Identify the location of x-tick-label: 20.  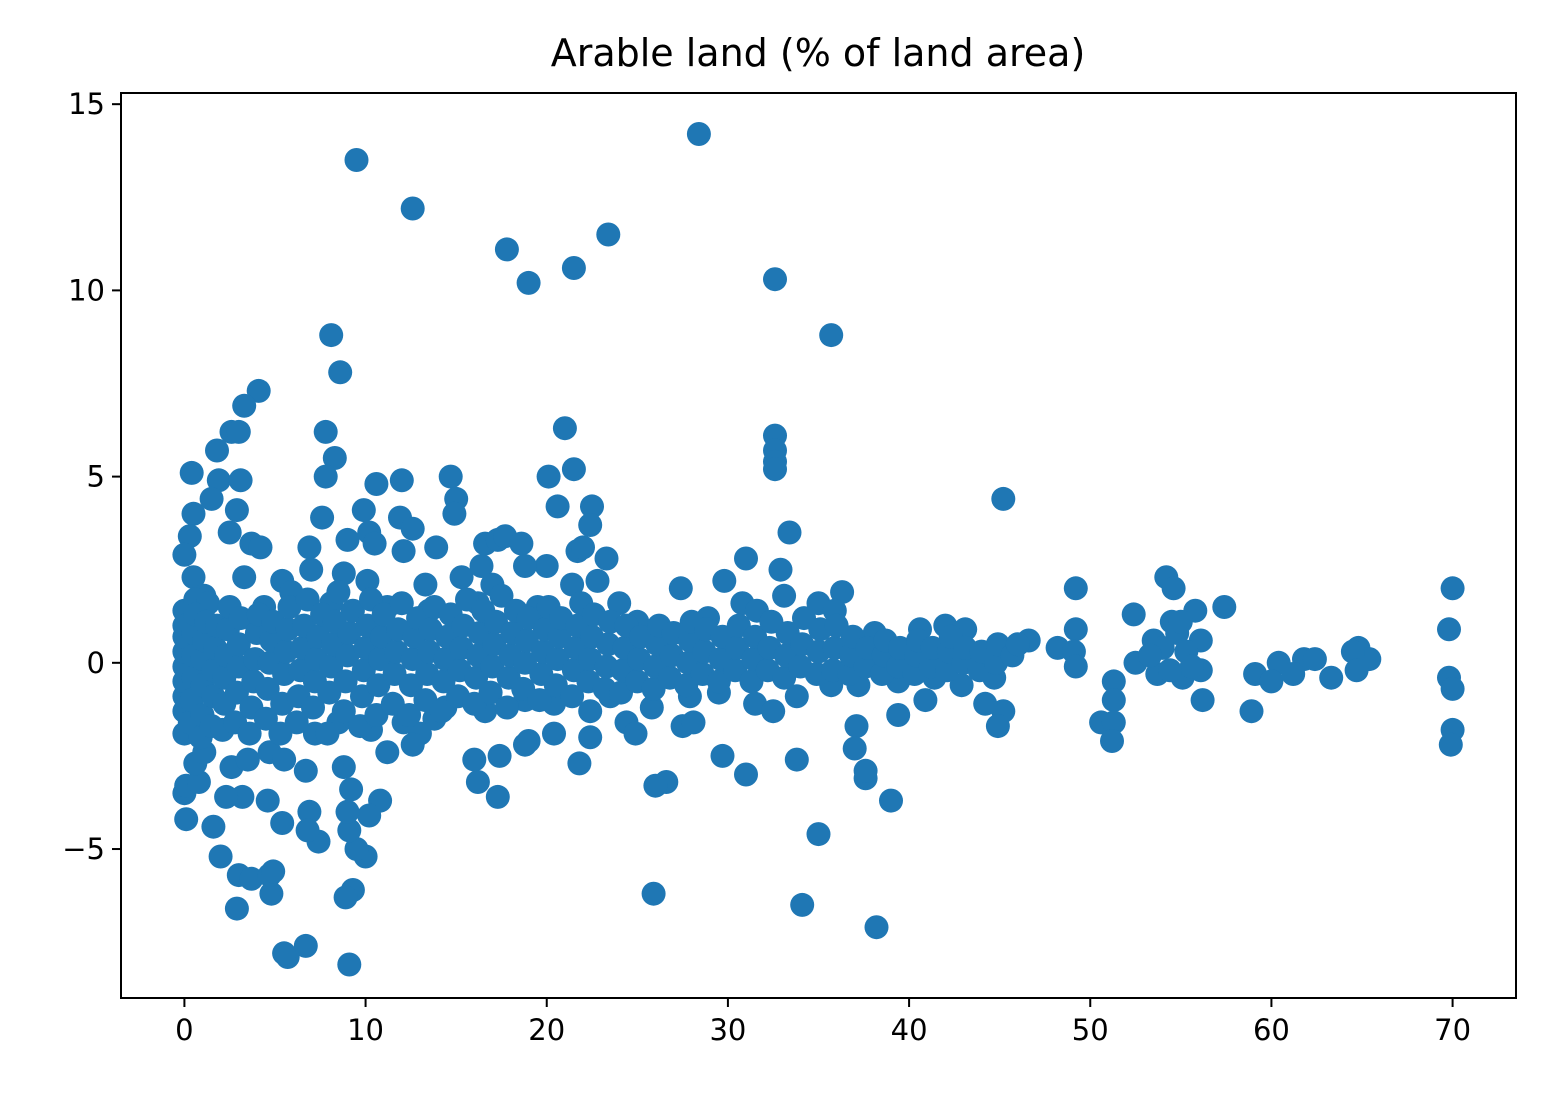
(546, 1030).